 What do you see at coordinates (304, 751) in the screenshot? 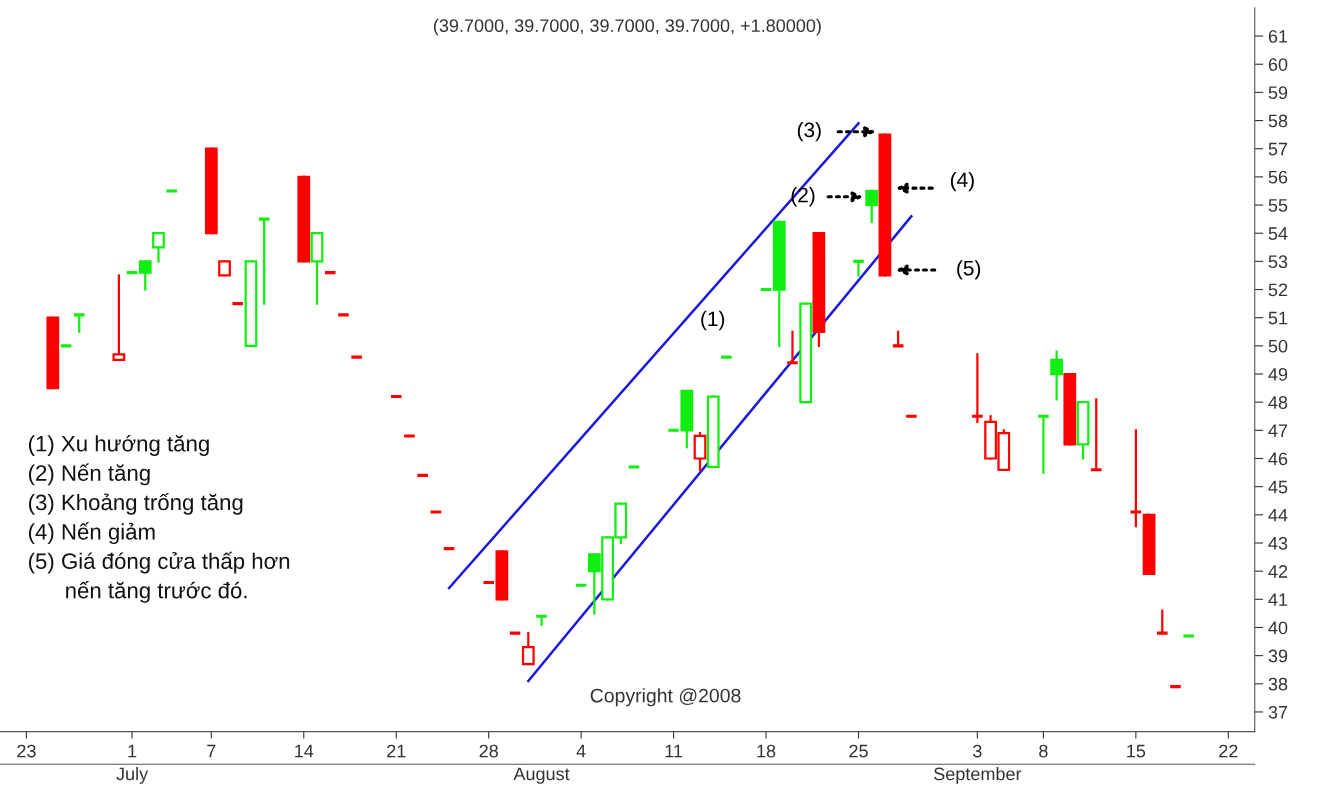
I see `x-tick-label: 14` at bounding box center [304, 751].